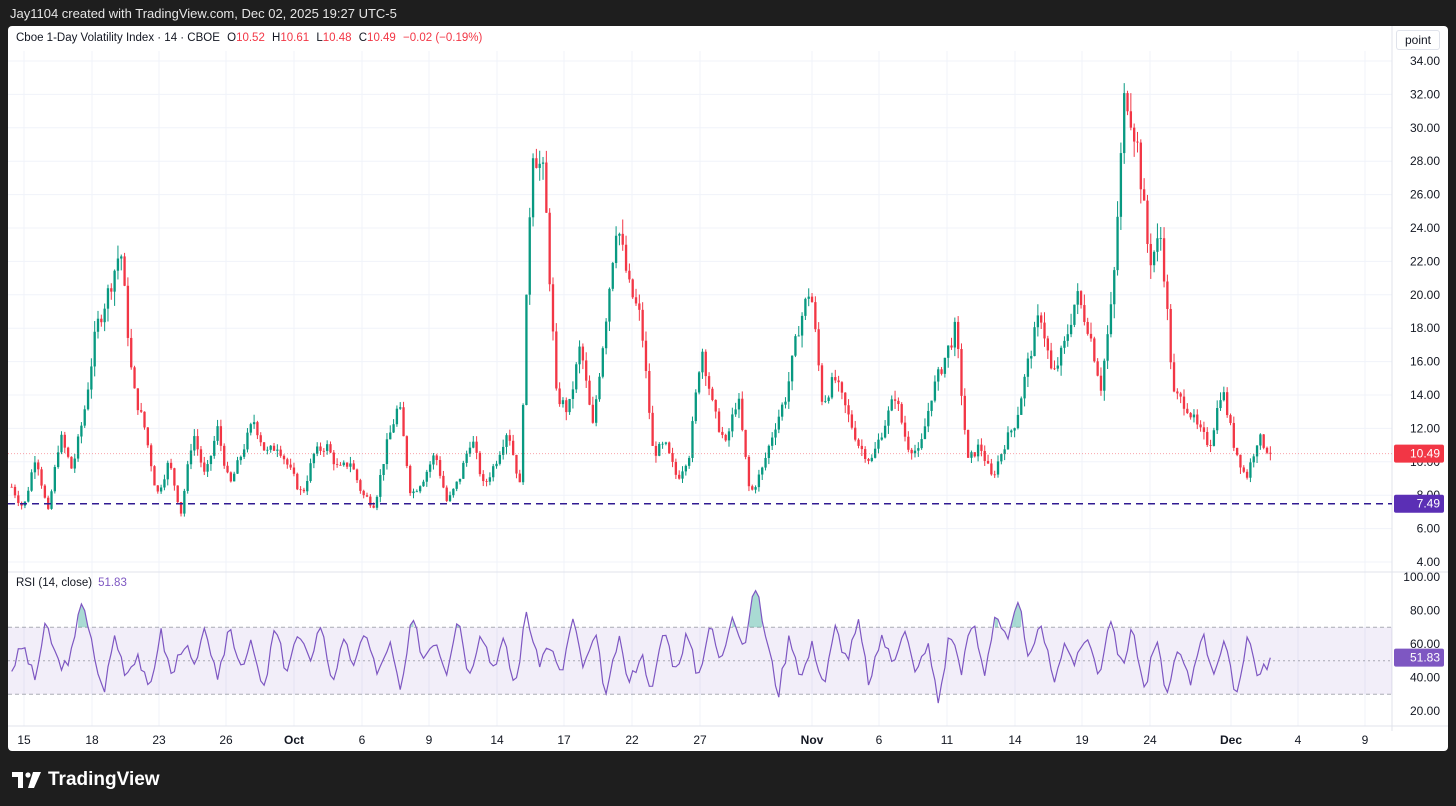 The height and width of the screenshot is (806, 1456). Describe the element at coordinates (1425, 395) in the screenshot. I see `price-tick-label: 14.00` at that location.